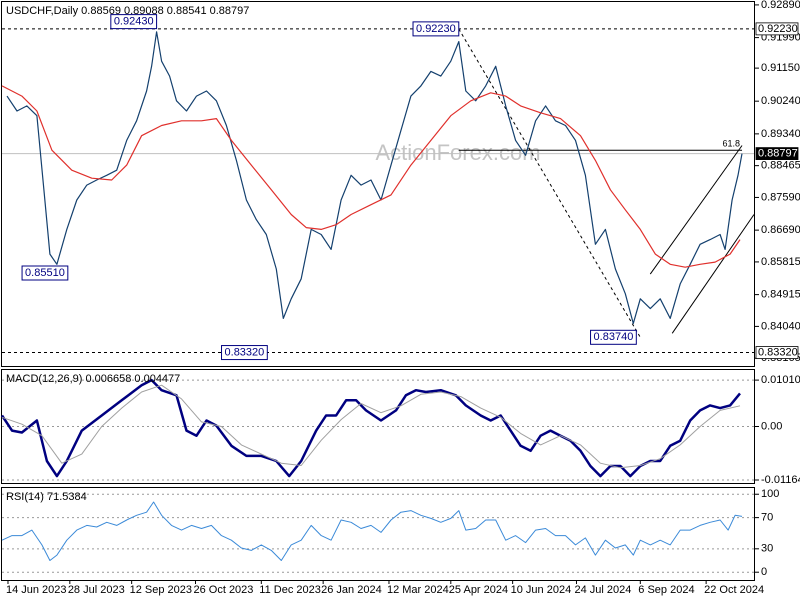 This screenshot has width=800, height=600. I want to click on y-tick-label: 0.90240, so click(780, 101).